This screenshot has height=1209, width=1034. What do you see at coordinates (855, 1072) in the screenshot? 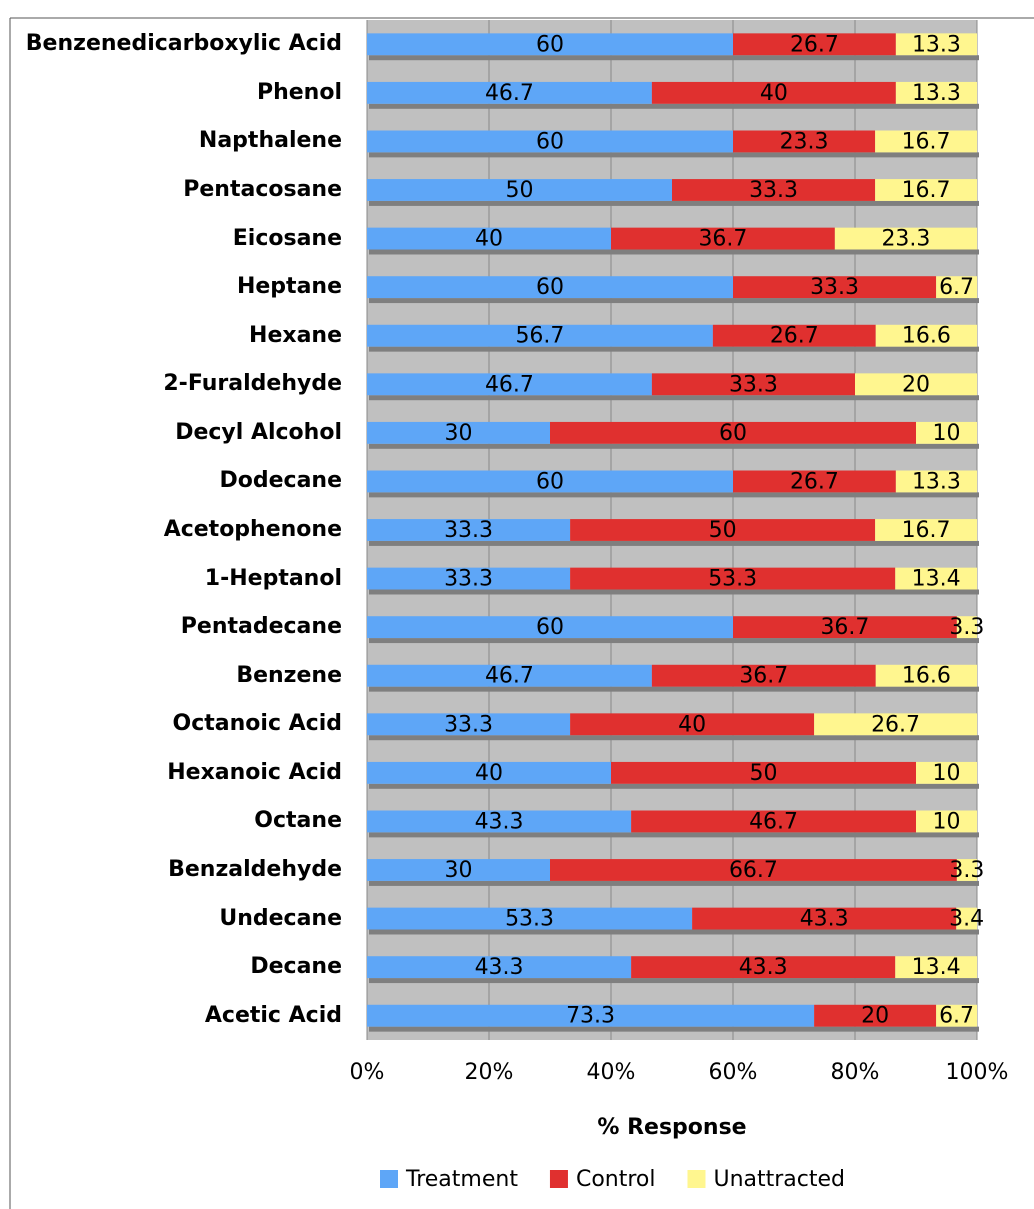
I see `x-tick-label: 80%` at bounding box center [855, 1072].